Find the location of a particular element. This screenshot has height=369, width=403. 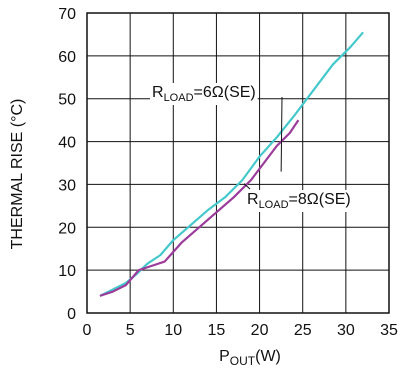

x-axis-title-unit: (W) is located at coordinates (268, 356).